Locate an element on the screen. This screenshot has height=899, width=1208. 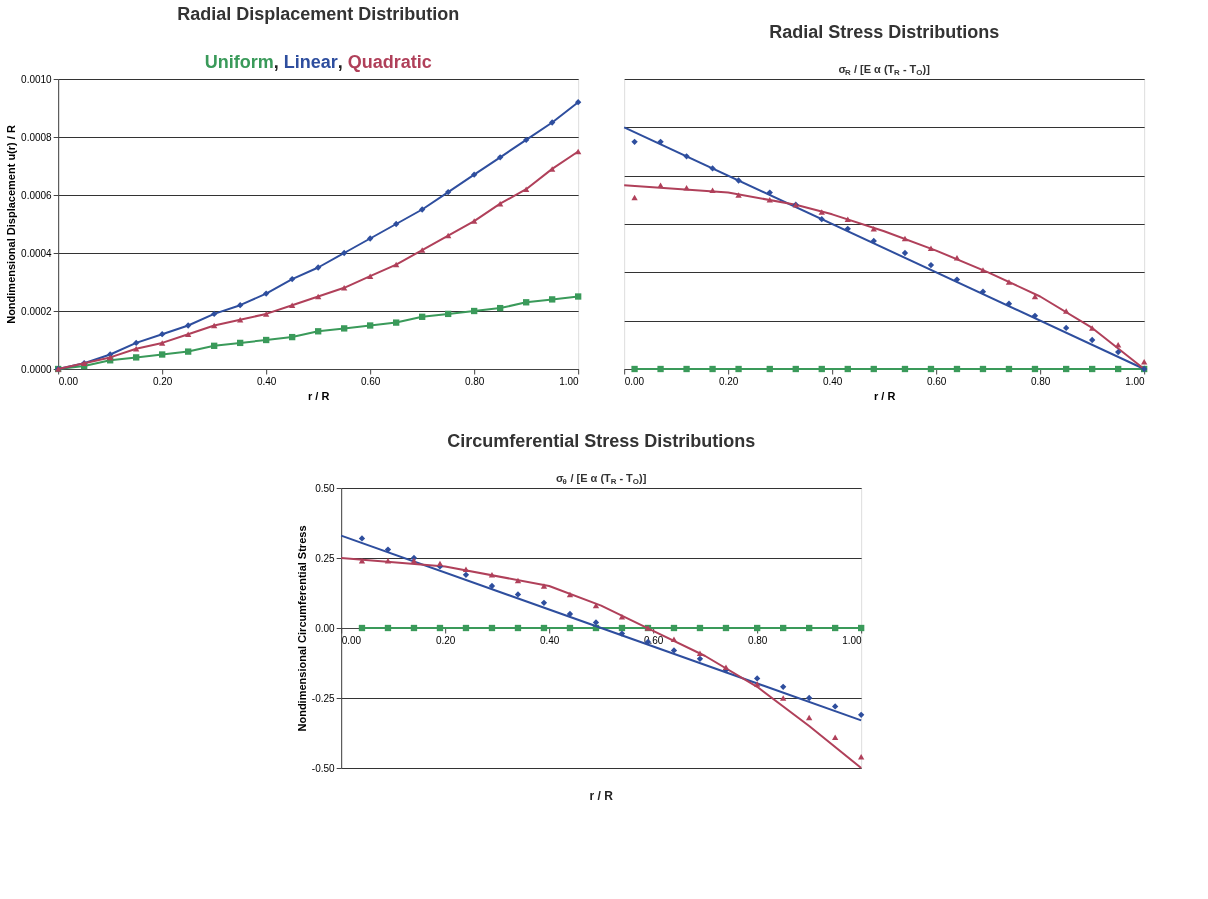
chart-subtitle: Uniform, Linear, Quadratic is located at coordinates (318, 62).